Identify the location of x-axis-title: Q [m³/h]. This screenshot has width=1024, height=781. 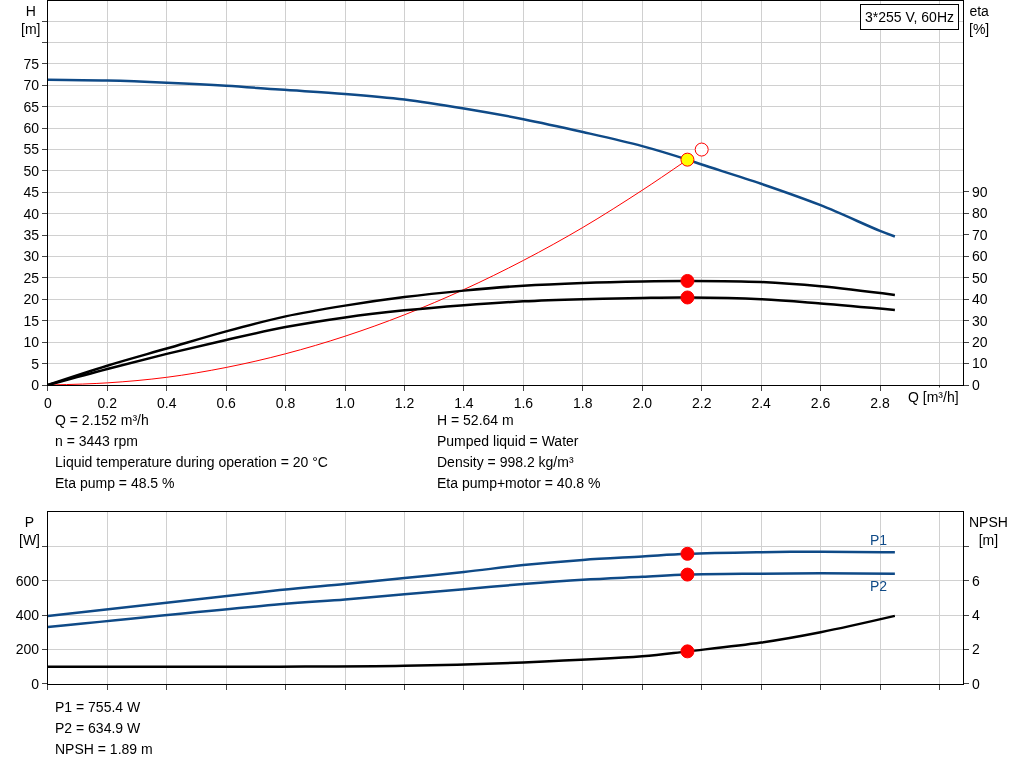
(933, 397).